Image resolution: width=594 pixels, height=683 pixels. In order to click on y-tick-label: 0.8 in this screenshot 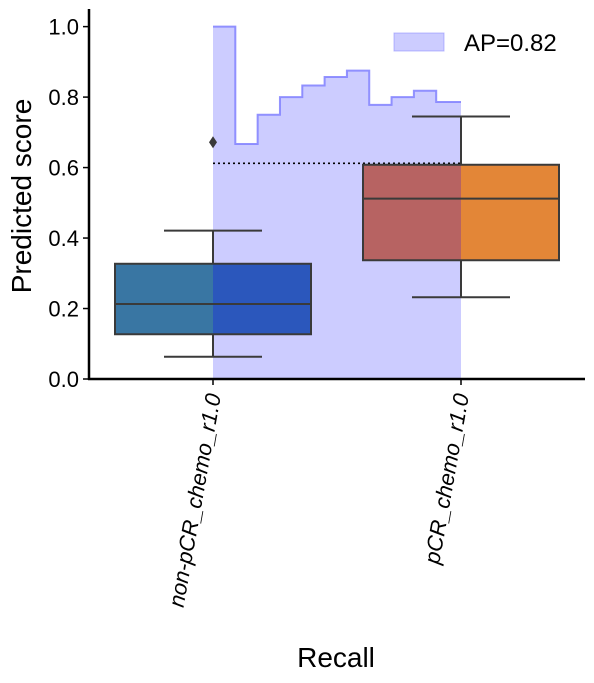, I will do `click(63, 97)`.